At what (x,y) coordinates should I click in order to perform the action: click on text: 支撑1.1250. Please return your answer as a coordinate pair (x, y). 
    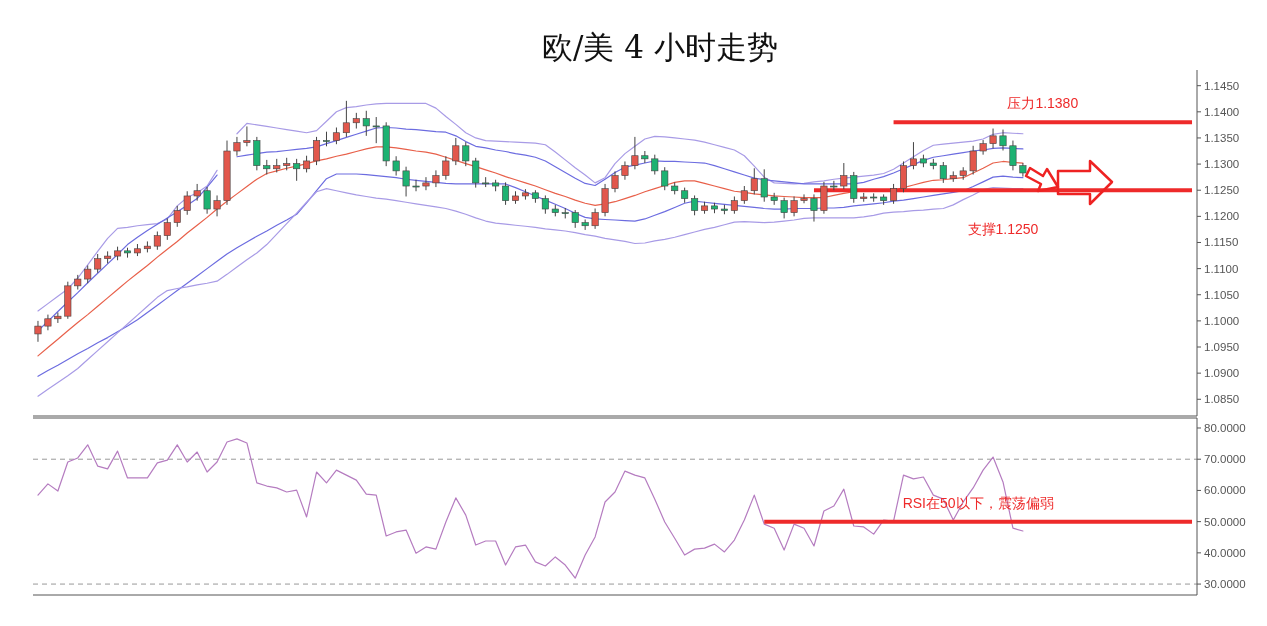
    Looking at the image, I should click on (1003, 229).